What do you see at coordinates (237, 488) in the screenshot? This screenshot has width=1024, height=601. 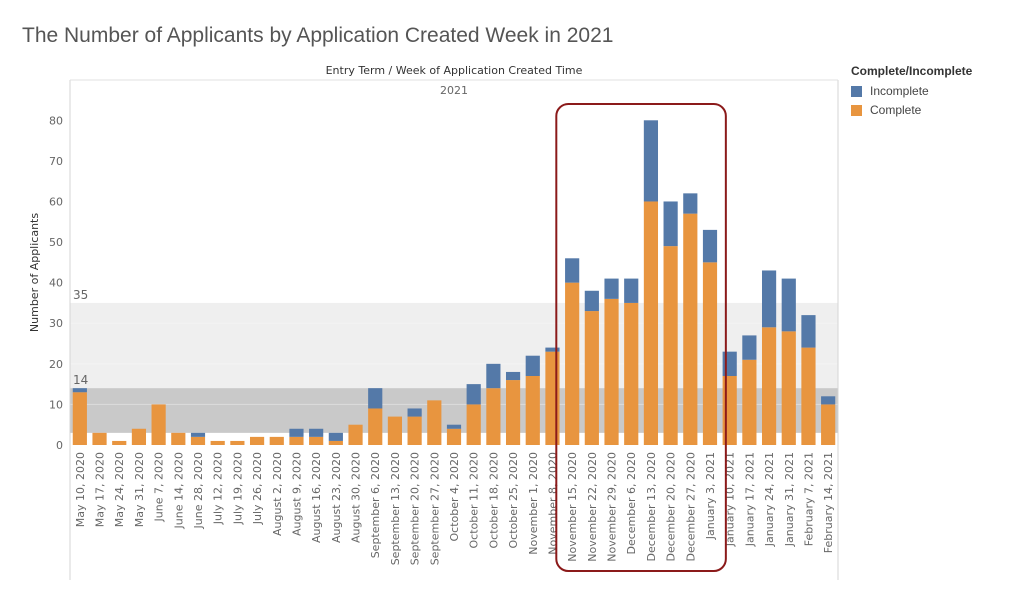 I see `x-tick-label-8: July 19, 2020` at bounding box center [237, 488].